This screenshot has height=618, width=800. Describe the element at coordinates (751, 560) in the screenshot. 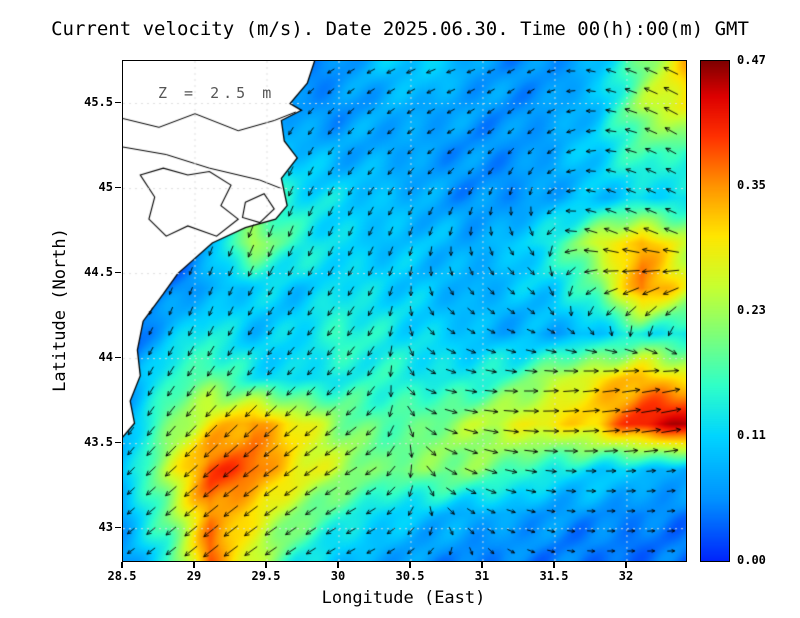

I see `colorbar-tick-label: 0.00` at that location.